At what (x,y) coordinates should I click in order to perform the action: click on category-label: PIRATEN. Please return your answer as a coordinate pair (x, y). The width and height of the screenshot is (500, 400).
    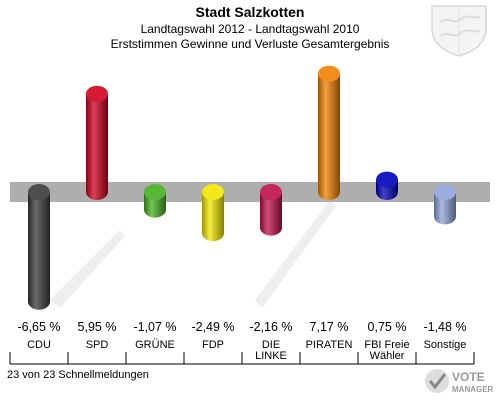
    Looking at the image, I should click on (329, 345).